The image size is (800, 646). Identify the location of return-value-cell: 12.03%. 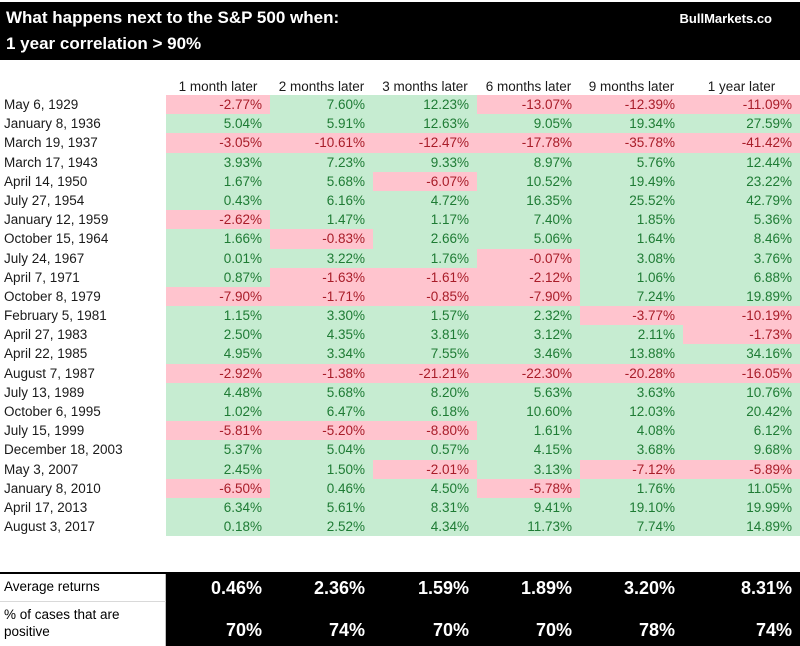
(631, 412).